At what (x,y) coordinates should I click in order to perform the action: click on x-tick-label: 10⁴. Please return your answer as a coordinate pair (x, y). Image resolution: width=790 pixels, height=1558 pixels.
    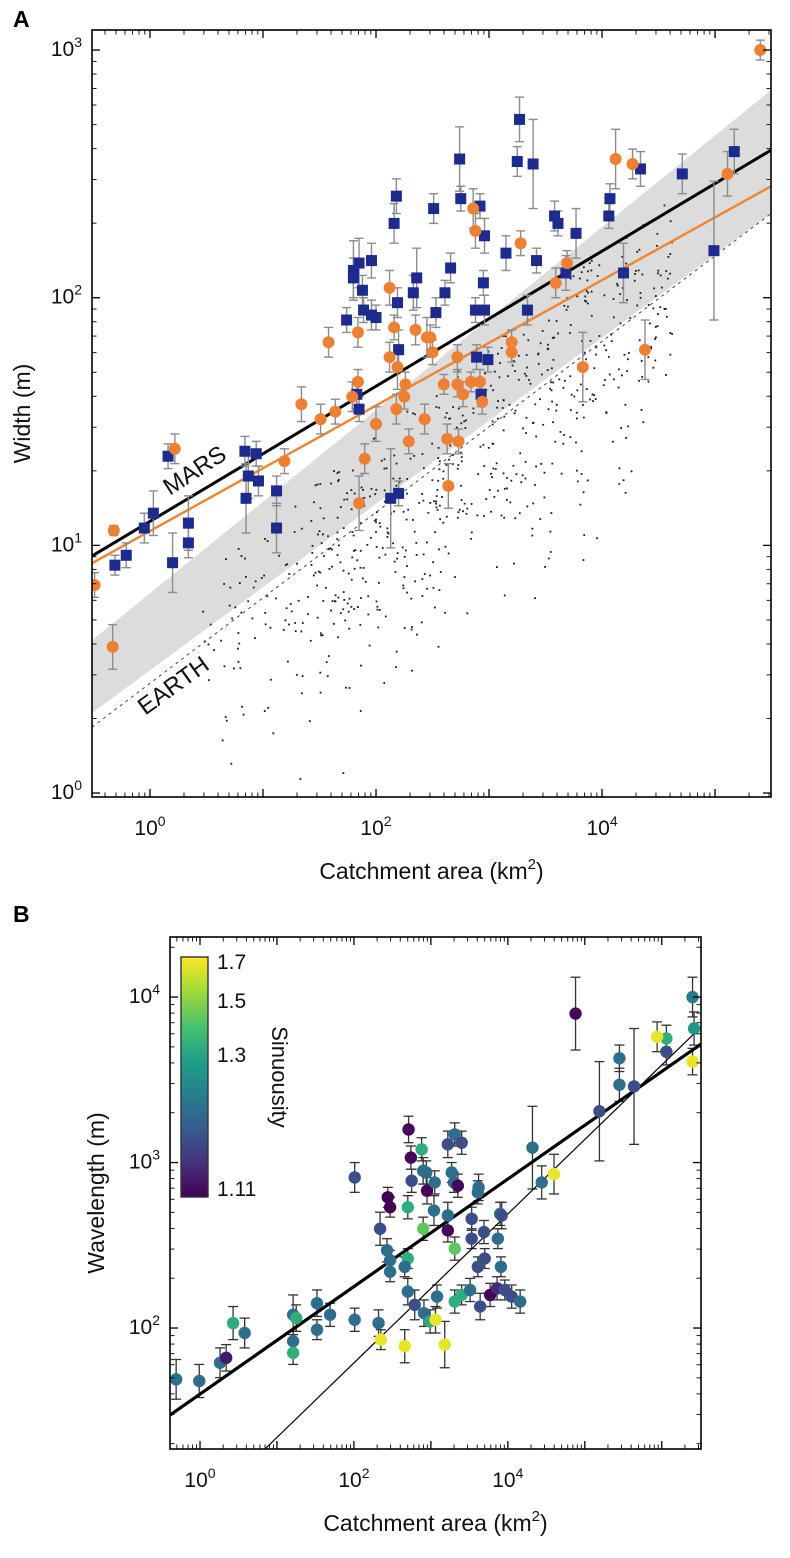
    Looking at the image, I should click on (507, 1478).